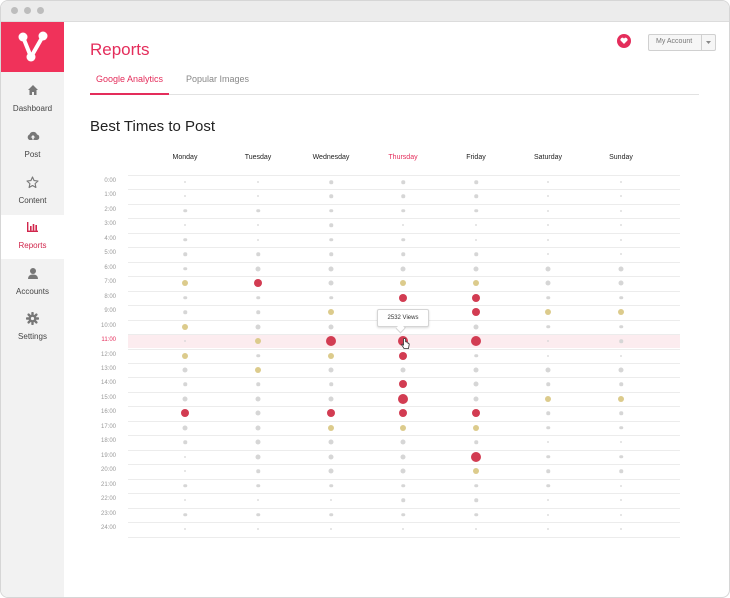 The width and height of the screenshot is (730, 598). Describe the element at coordinates (32, 237) in the screenshot. I see `sidebar-item-reports: Reports` at that location.